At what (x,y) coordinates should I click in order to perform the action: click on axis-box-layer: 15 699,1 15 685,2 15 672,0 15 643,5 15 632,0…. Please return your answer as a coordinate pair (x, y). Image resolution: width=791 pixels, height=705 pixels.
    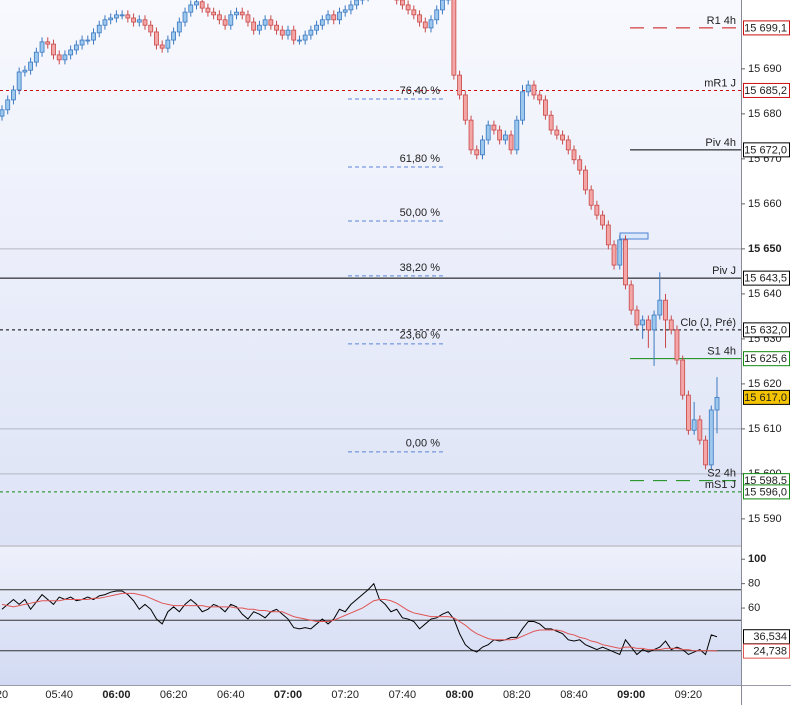
    Looking at the image, I should click on (766, 339).